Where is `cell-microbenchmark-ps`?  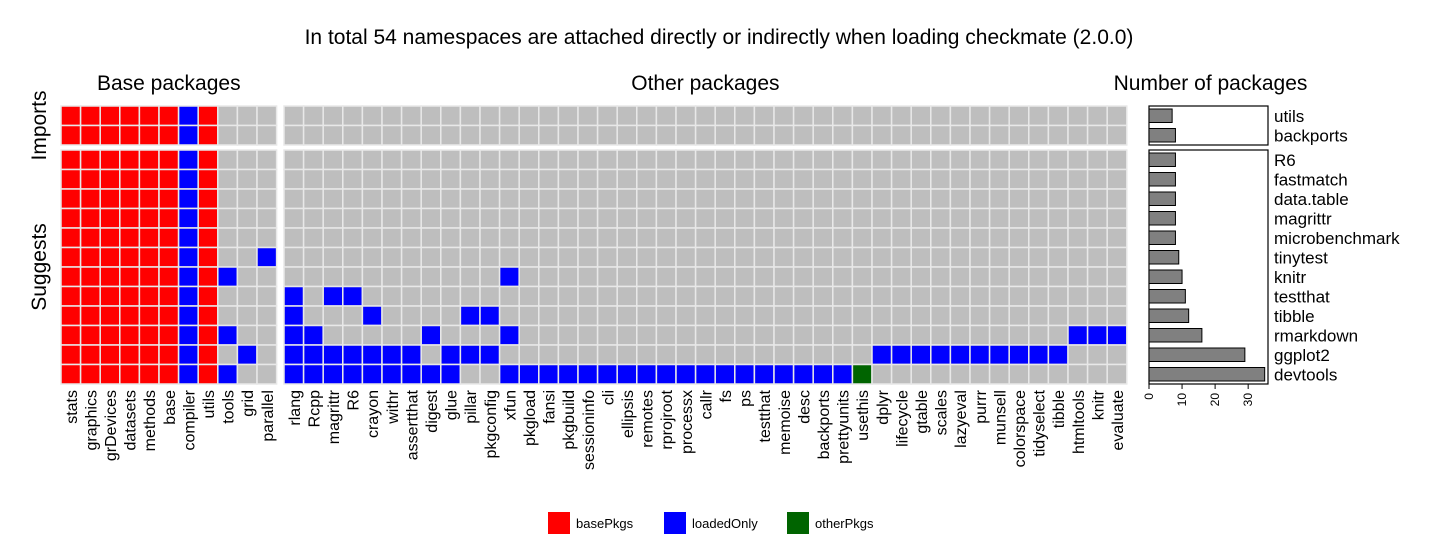
cell-microbenchmark-ps is located at coordinates (745, 238).